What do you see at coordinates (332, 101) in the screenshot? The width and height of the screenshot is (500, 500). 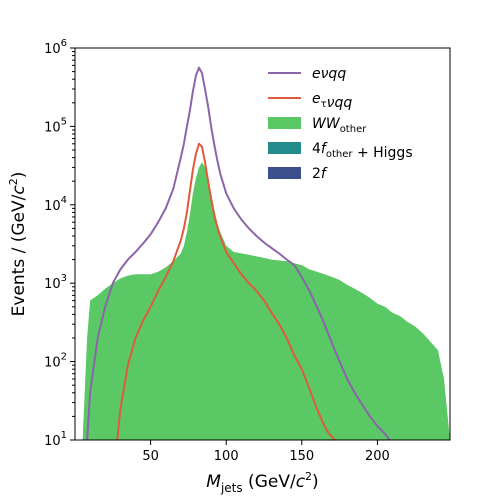 I see `legend-label: eτνqq` at bounding box center [332, 101].